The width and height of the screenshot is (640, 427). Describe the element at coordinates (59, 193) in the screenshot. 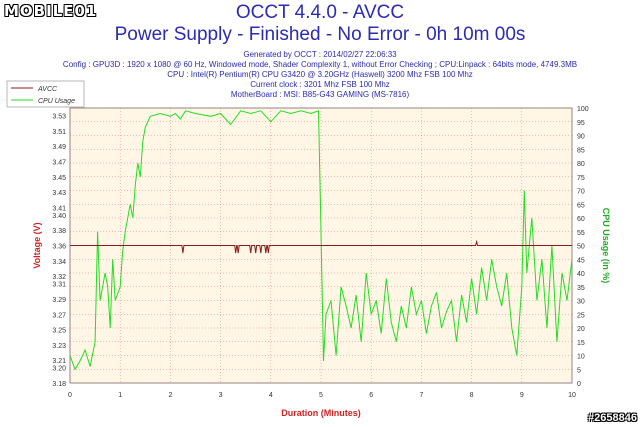

I see `y-tick-label: 3.43` at that location.